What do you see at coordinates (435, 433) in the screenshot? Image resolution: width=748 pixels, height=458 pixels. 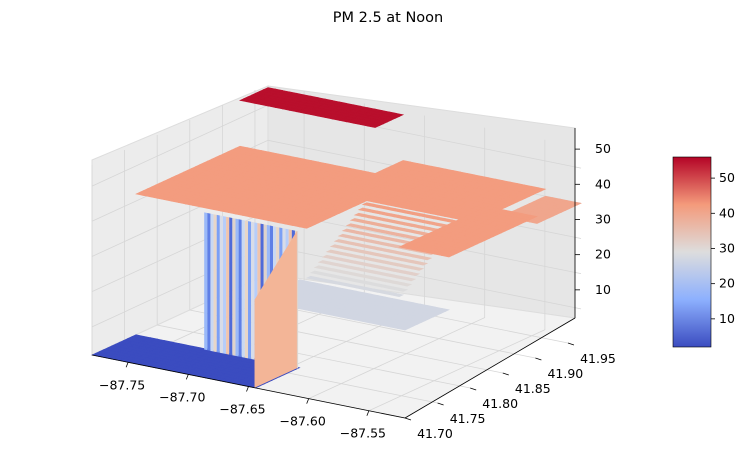 I see `y-tick-label: 41.70` at bounding box center [435, 433].